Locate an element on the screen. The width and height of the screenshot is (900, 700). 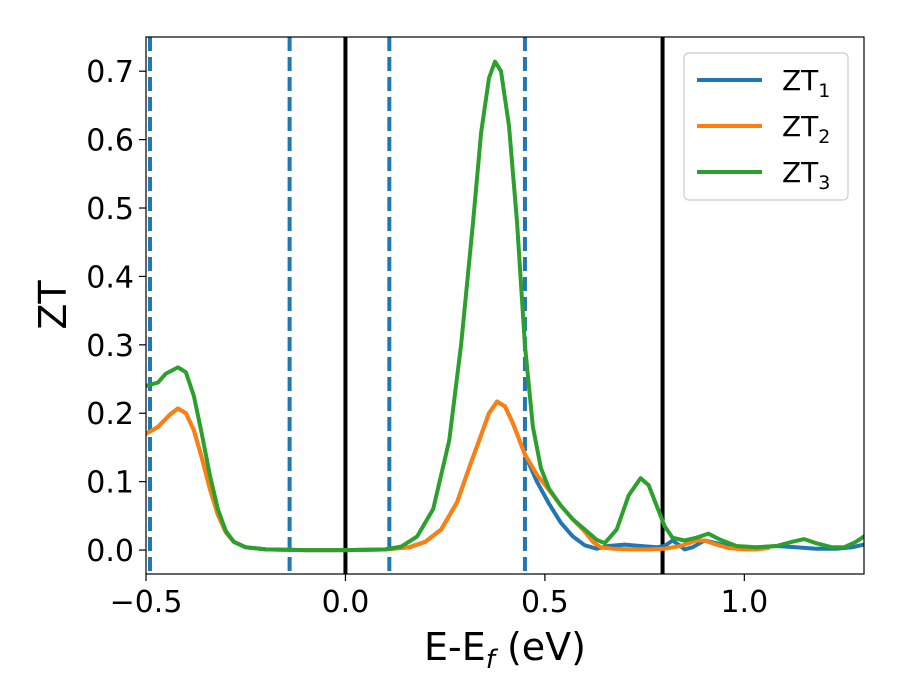
y-tick-label: 0.4 is located at coordinates (110, 277).